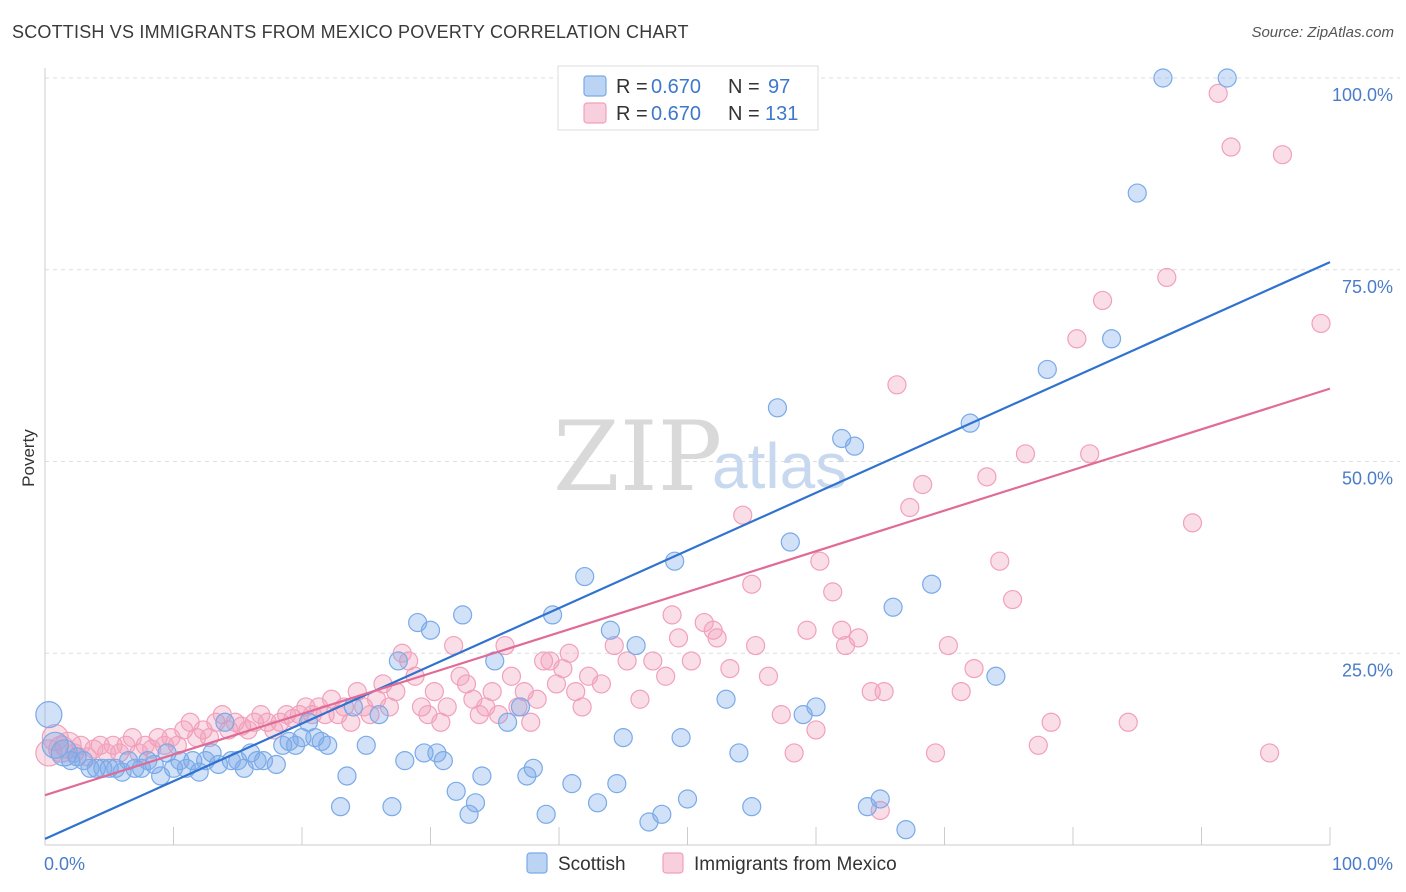  I want to click on y-tick-label-0: 25.0%, so click(1367, 670).